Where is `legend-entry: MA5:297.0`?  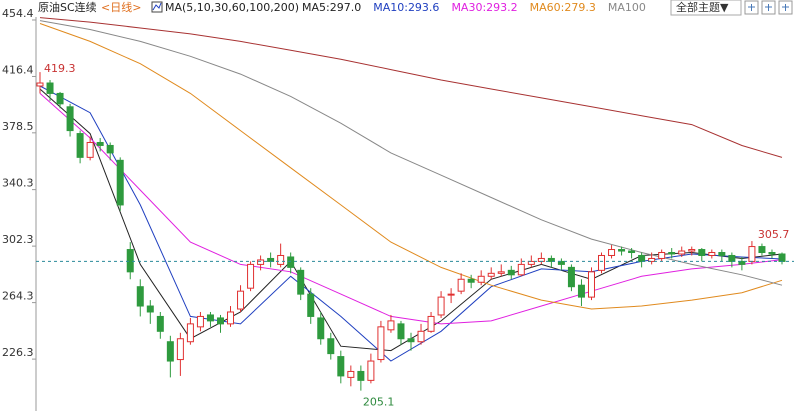 legend-entry: MA5:297.0 is located at coordinates (331, 7).